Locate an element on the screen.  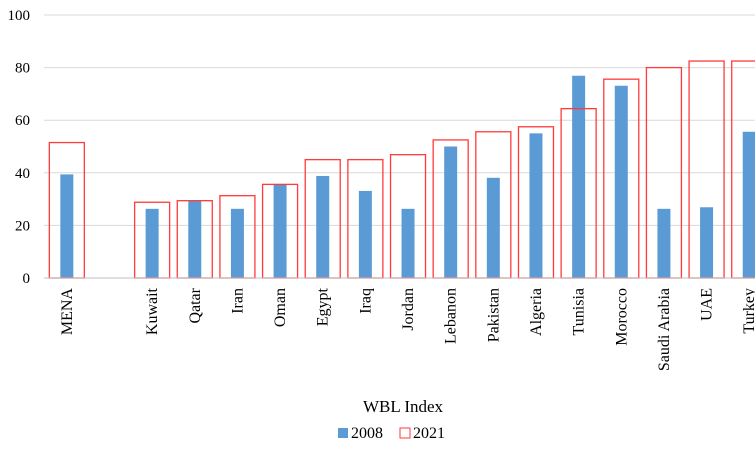
x-category-label: Turkey is located at coordinates (748, 311).